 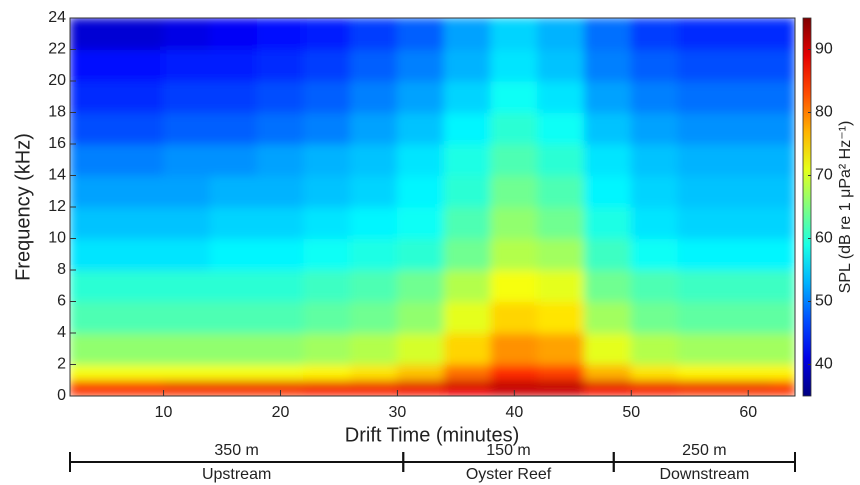 I want to click on segment-distance: 150 m, so click(x=508, y=450).